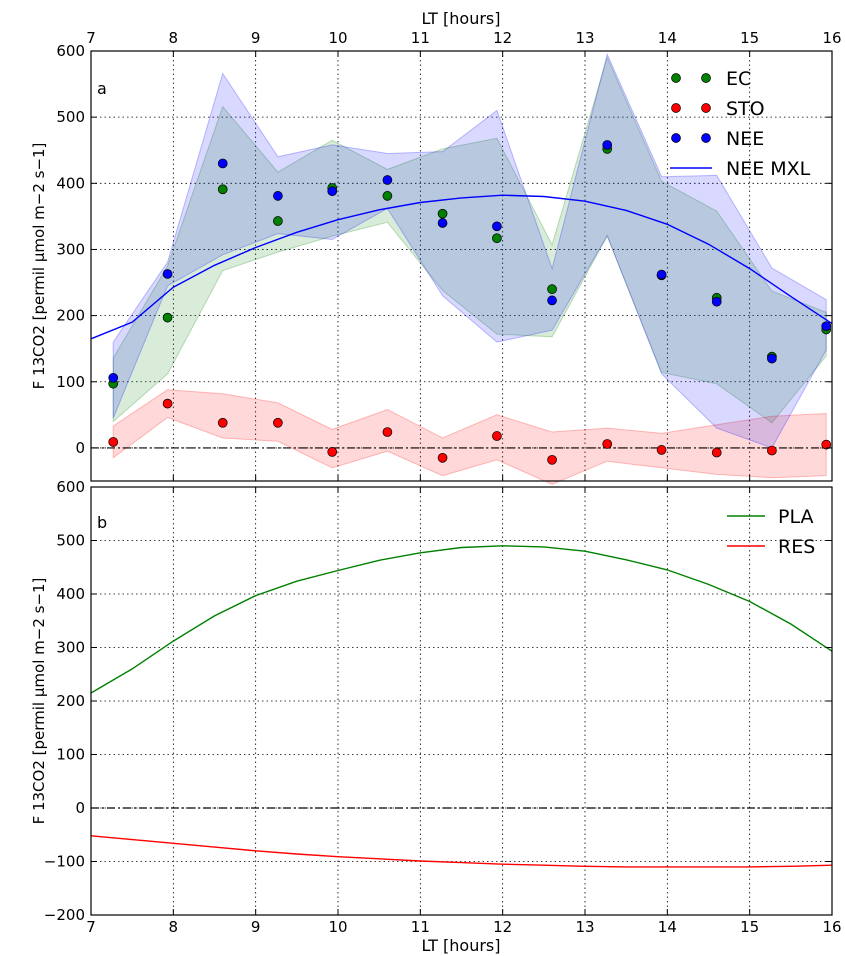  Describe the element at coordinates (461, 619) in the screenshot. I see `line-pla` at that location.